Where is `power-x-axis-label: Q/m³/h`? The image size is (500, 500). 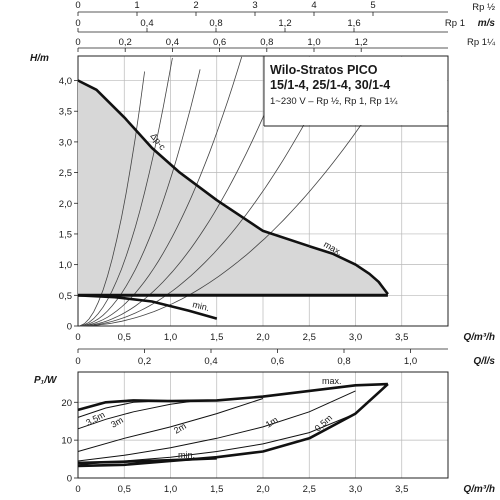
power-x-axis-label: Q/m³/h is located at coordinates (479, 489).